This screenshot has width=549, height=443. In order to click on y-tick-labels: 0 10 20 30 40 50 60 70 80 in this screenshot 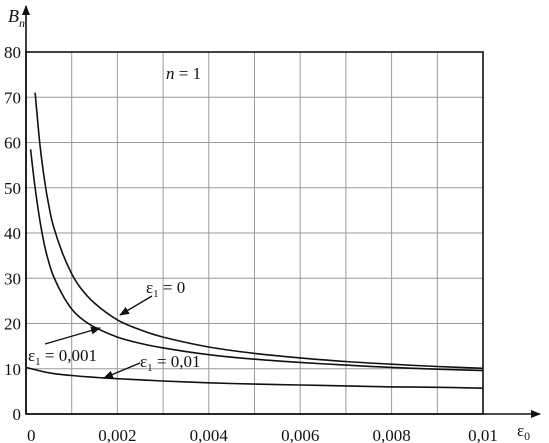, I will do `click(12, 233)`.